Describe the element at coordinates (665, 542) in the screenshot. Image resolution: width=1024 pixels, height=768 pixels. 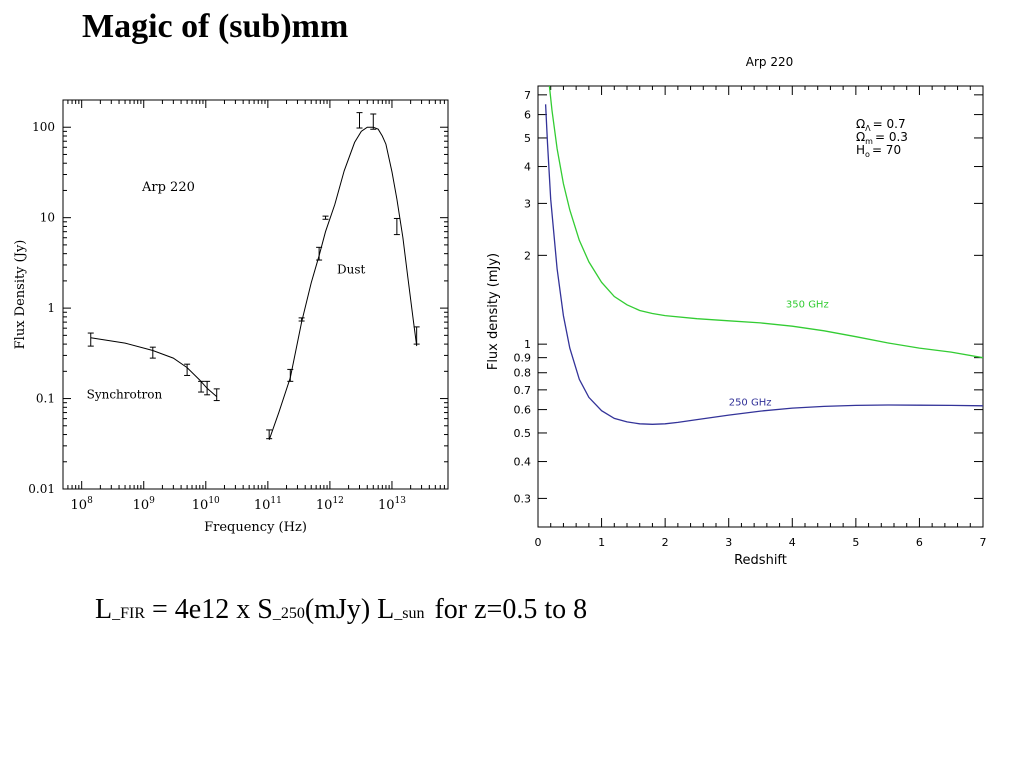
I see `x-tick-label: 2` at that location.